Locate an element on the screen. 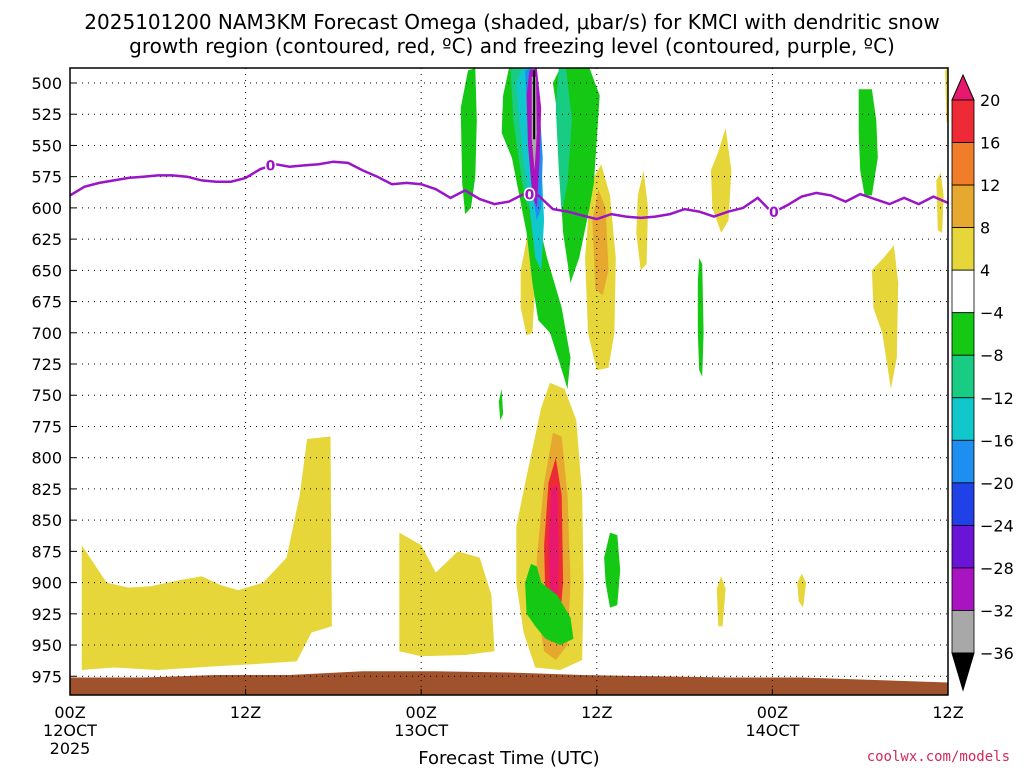 This screenshot has height=768, width=1024. colorbar-label: −32 is located at coordinates (997, 610).